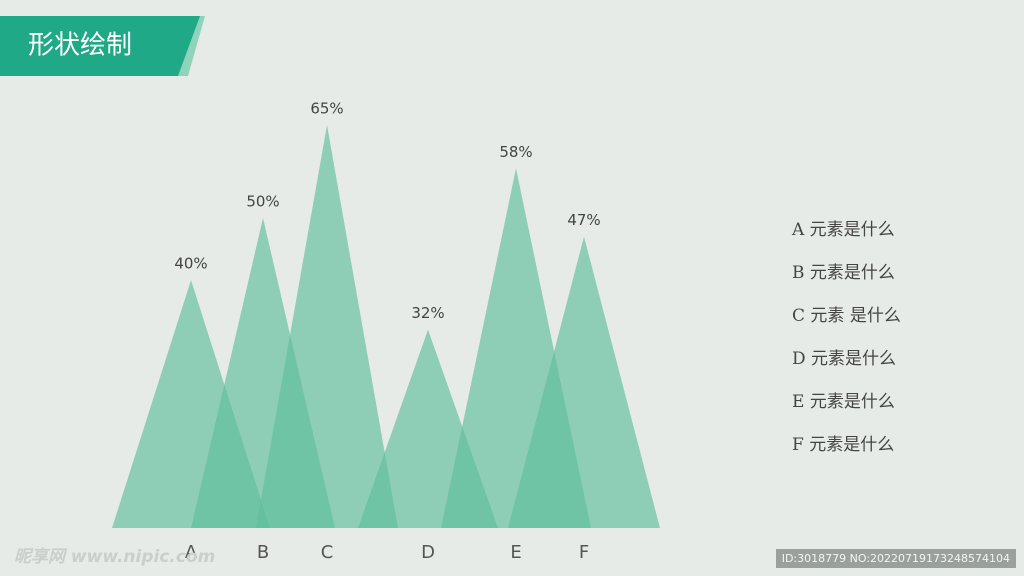  What do you see at coordinates (428, 552) in the screenshot?
I see `x-tick-label: D` at bounding box center [428, 552].